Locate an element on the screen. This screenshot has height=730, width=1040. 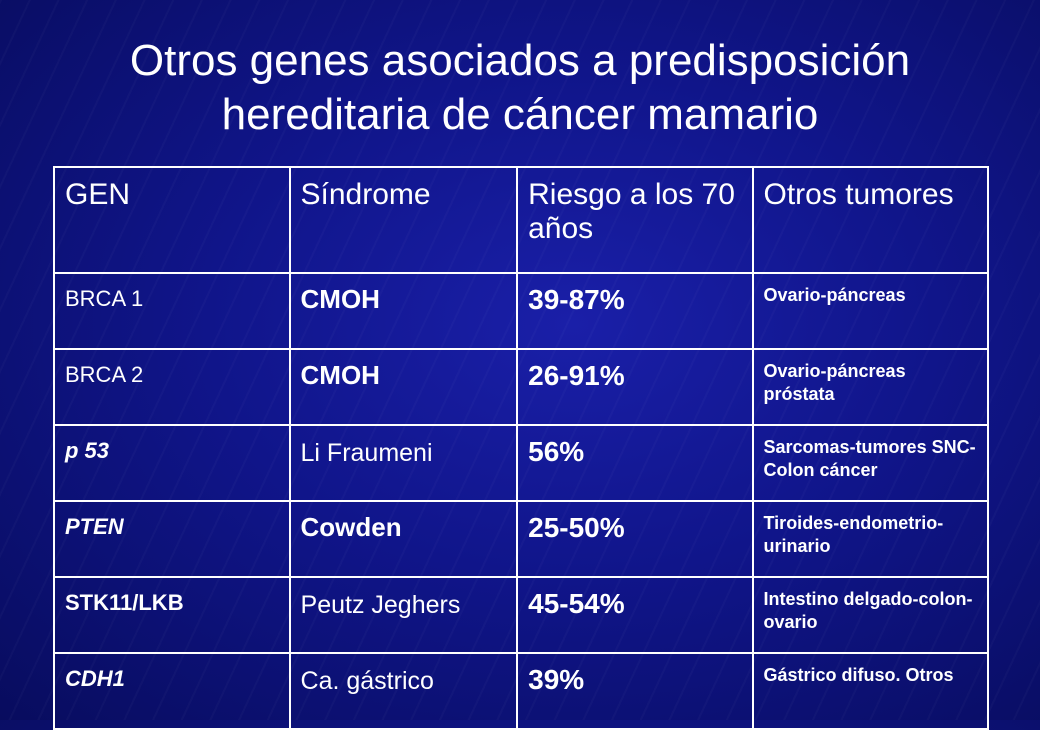
cell-otros: Intestino delgado-colon-ovario is located at coordinates (870, 615).